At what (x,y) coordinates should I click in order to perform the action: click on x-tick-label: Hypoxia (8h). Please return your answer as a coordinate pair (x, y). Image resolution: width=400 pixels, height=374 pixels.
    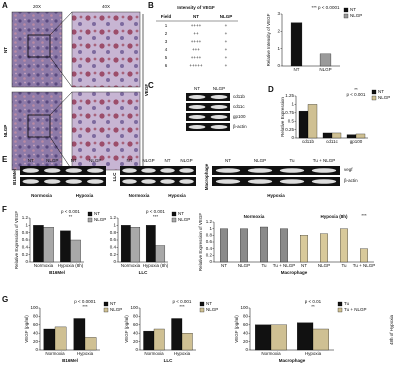
    Looking at the image, I should click on (71, 265).